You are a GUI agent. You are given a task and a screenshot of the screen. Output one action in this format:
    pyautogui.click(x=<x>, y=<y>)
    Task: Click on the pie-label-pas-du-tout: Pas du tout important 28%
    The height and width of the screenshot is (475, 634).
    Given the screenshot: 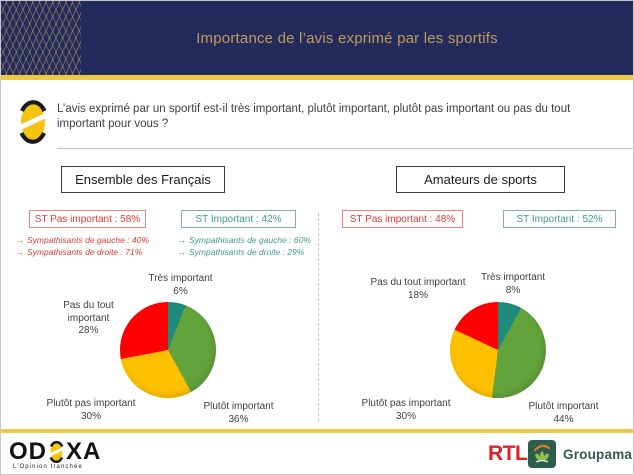 What is the action you would take?
    pyautogui.click(x=88, y=318)
    